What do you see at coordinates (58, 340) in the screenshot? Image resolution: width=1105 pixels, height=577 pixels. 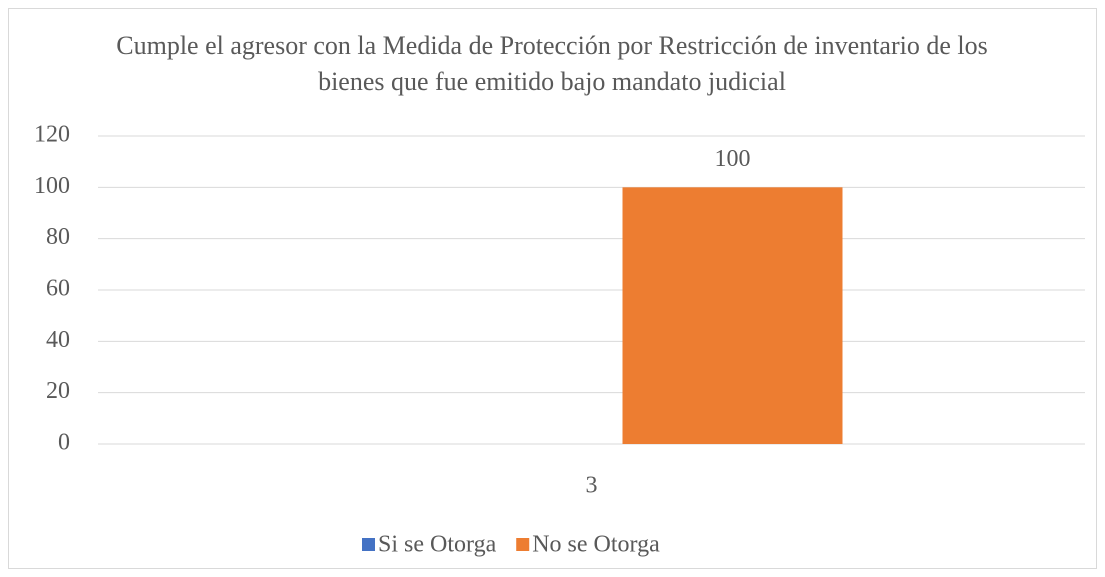 I see `y-tick-label: 40` at bounding box center [58, 340].